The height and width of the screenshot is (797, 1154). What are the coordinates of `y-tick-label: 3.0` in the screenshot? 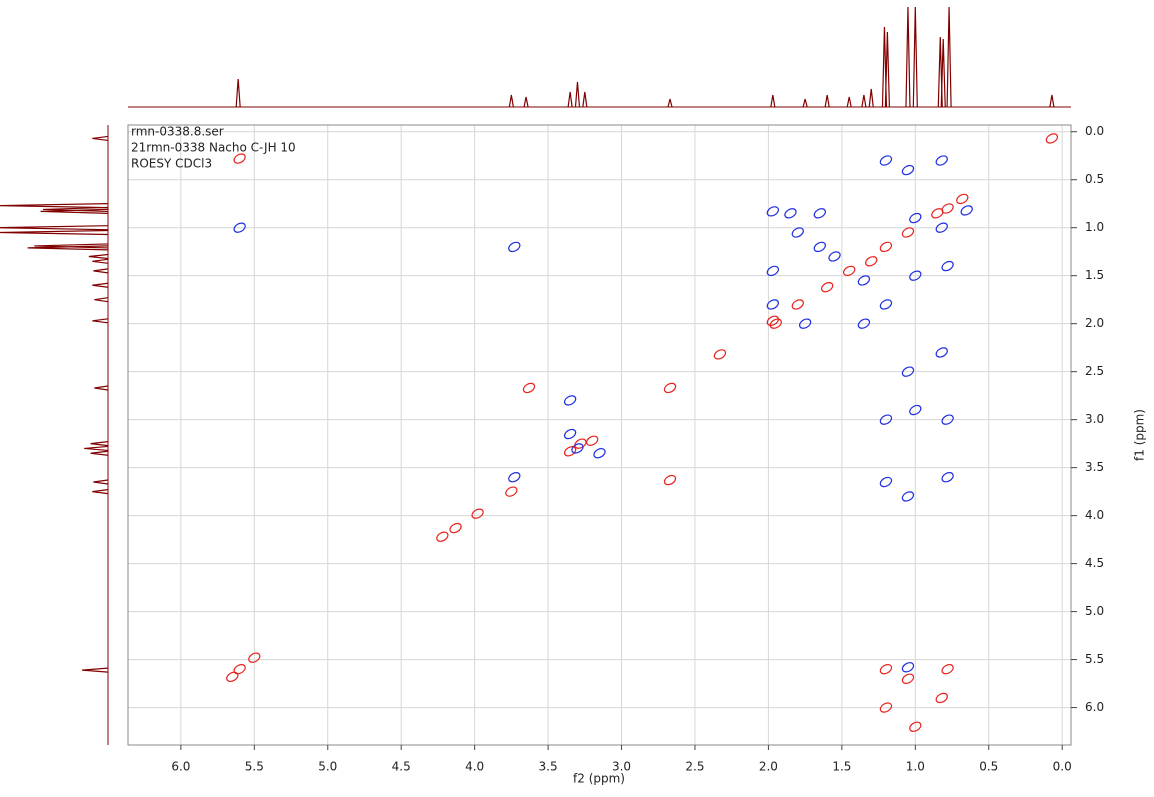 It's located at (1094, 419).